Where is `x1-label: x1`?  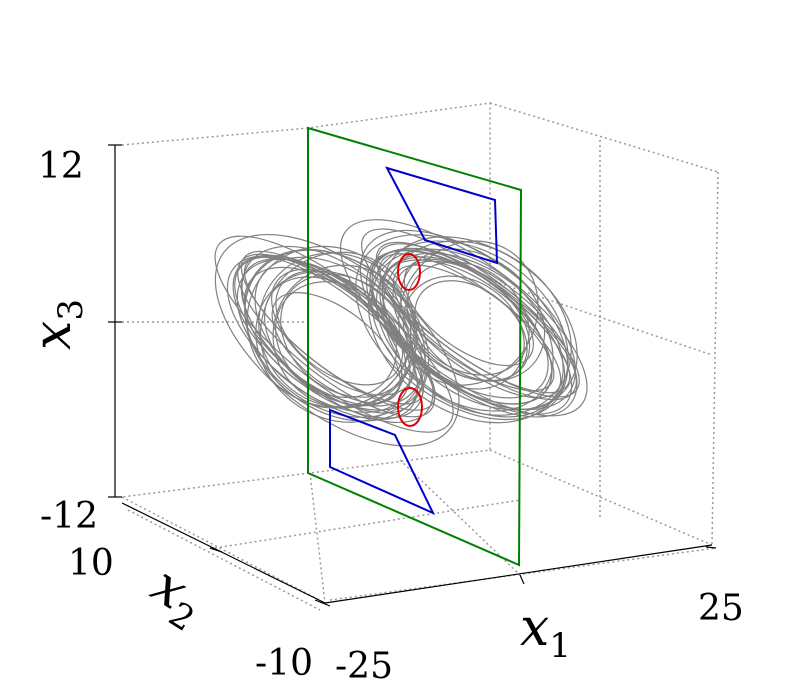 x1-label: x1 is located at coordinates (545, 632).